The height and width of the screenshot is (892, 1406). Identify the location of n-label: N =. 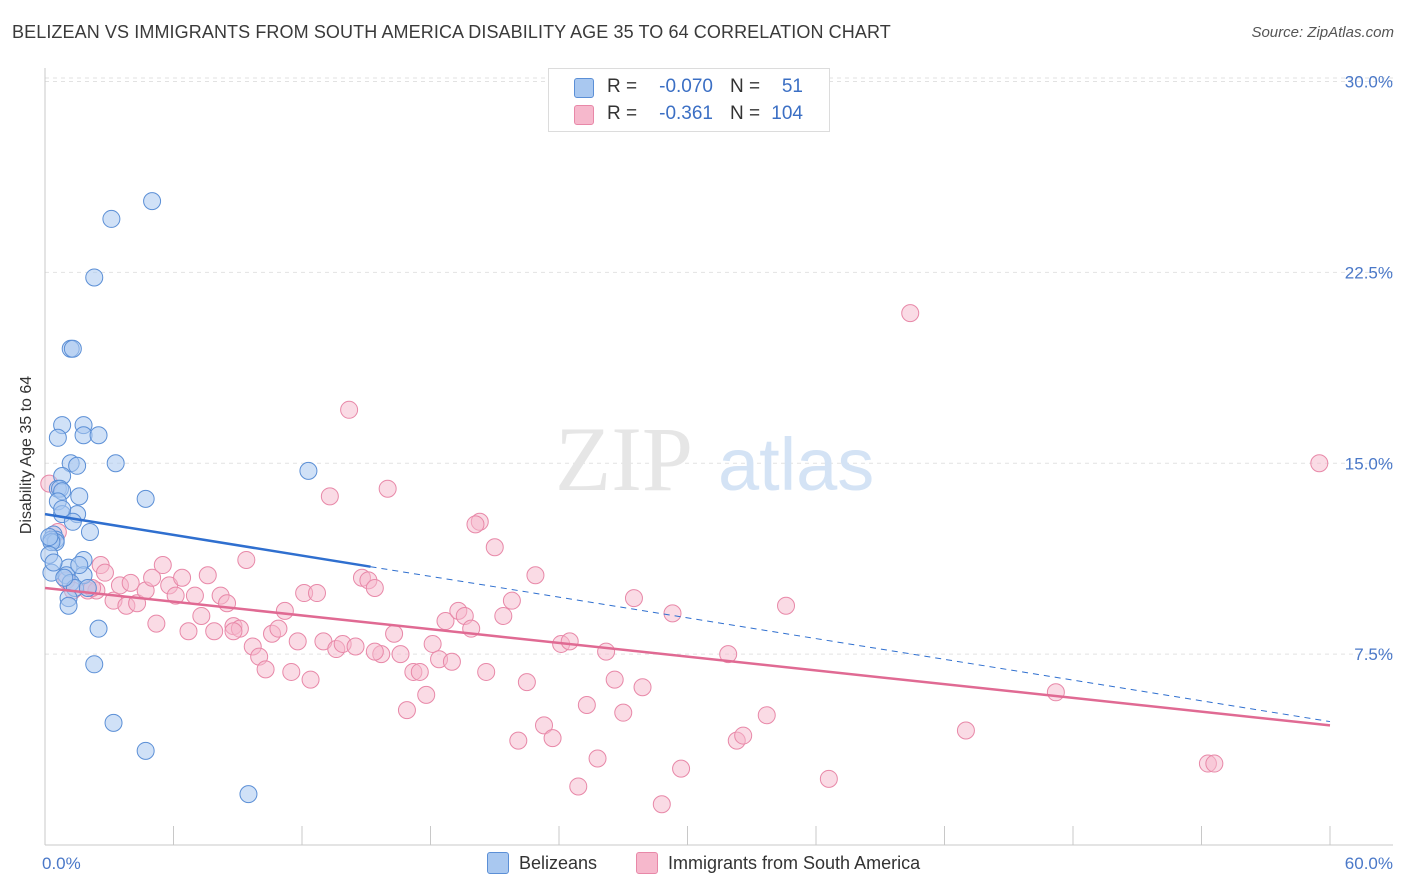
(745, 86).